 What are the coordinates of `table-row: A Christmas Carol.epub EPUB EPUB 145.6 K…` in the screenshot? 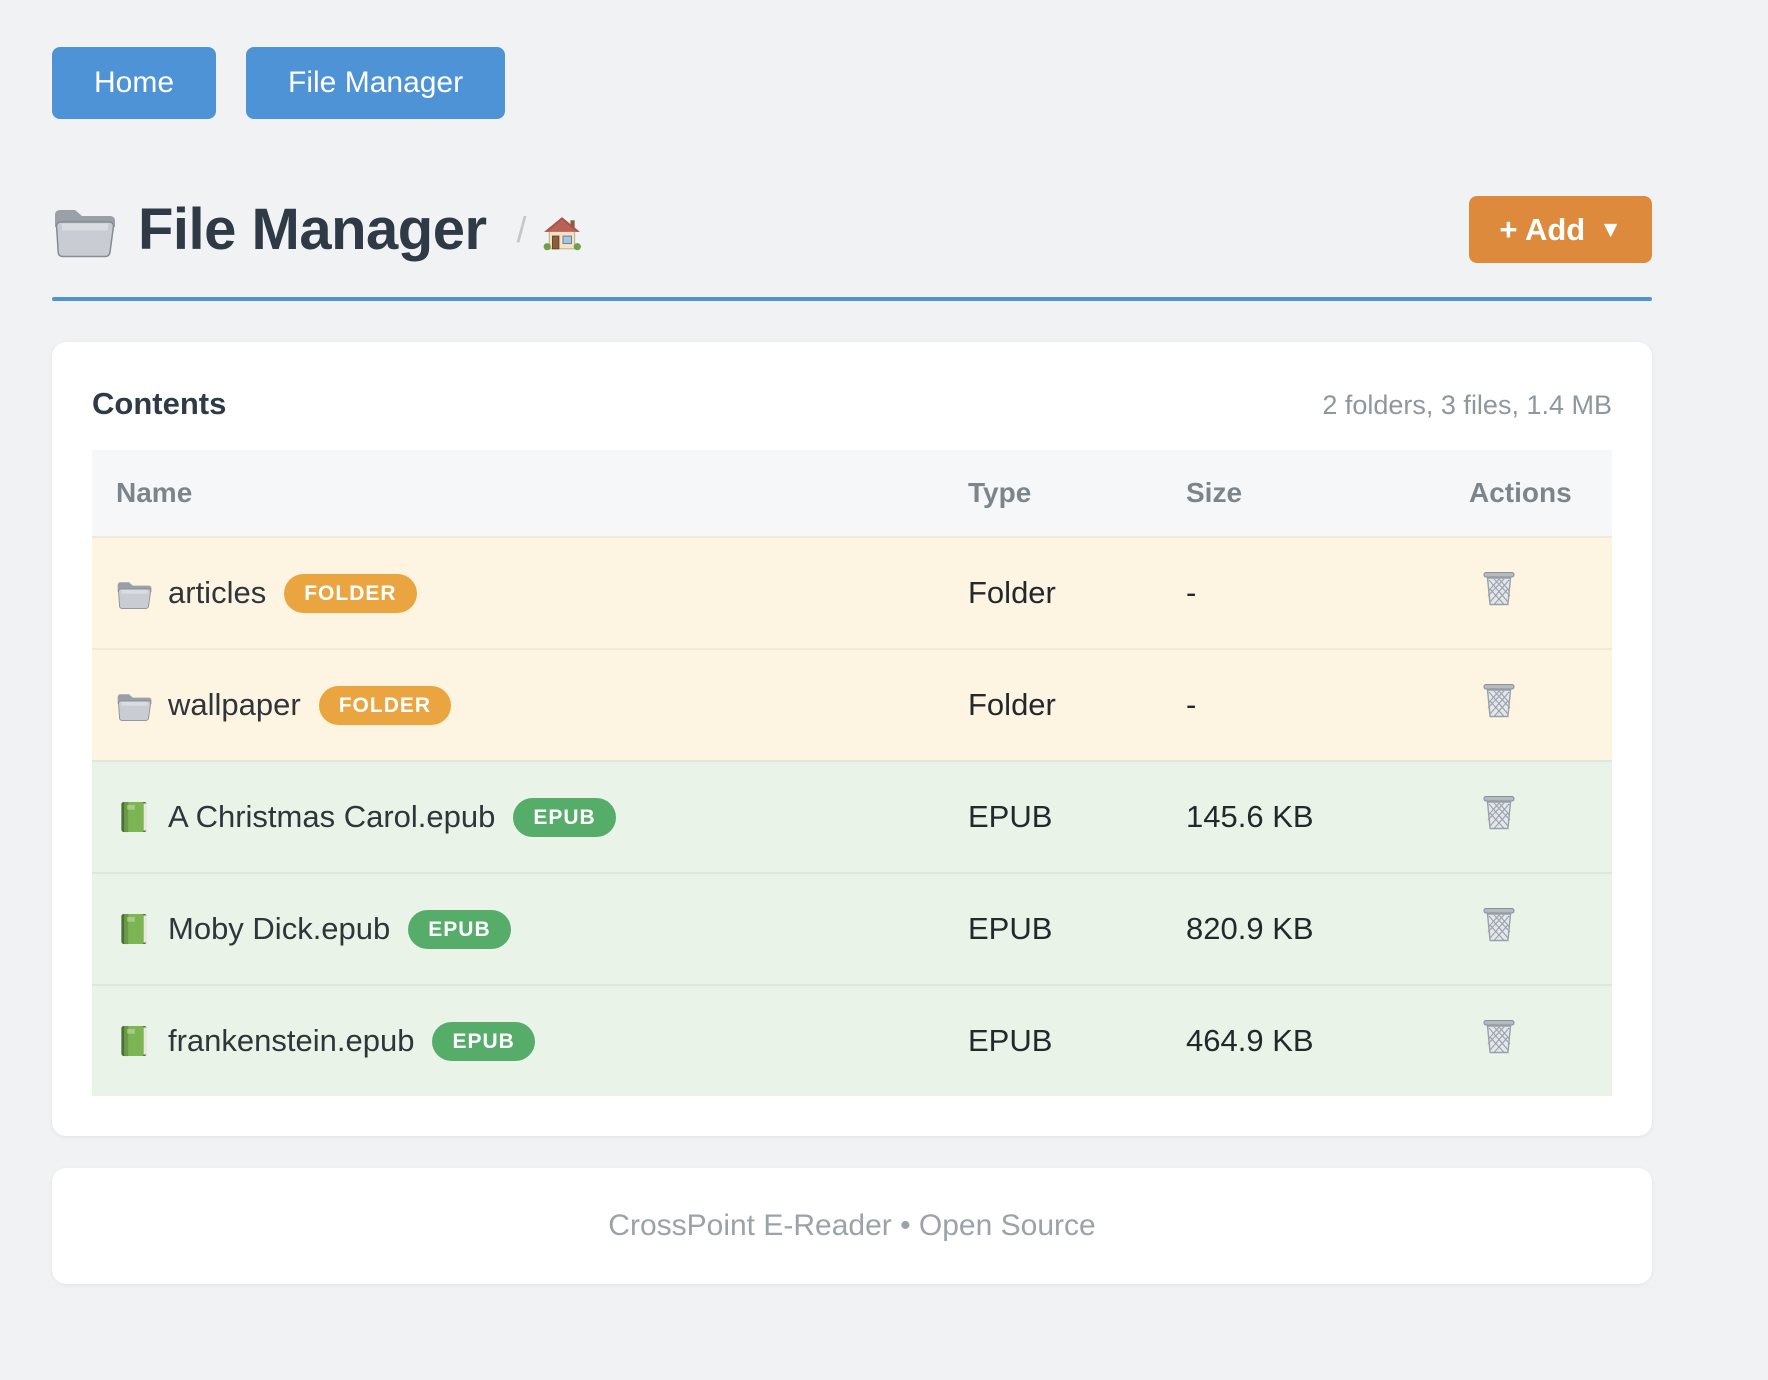 It's located at (852, 816).